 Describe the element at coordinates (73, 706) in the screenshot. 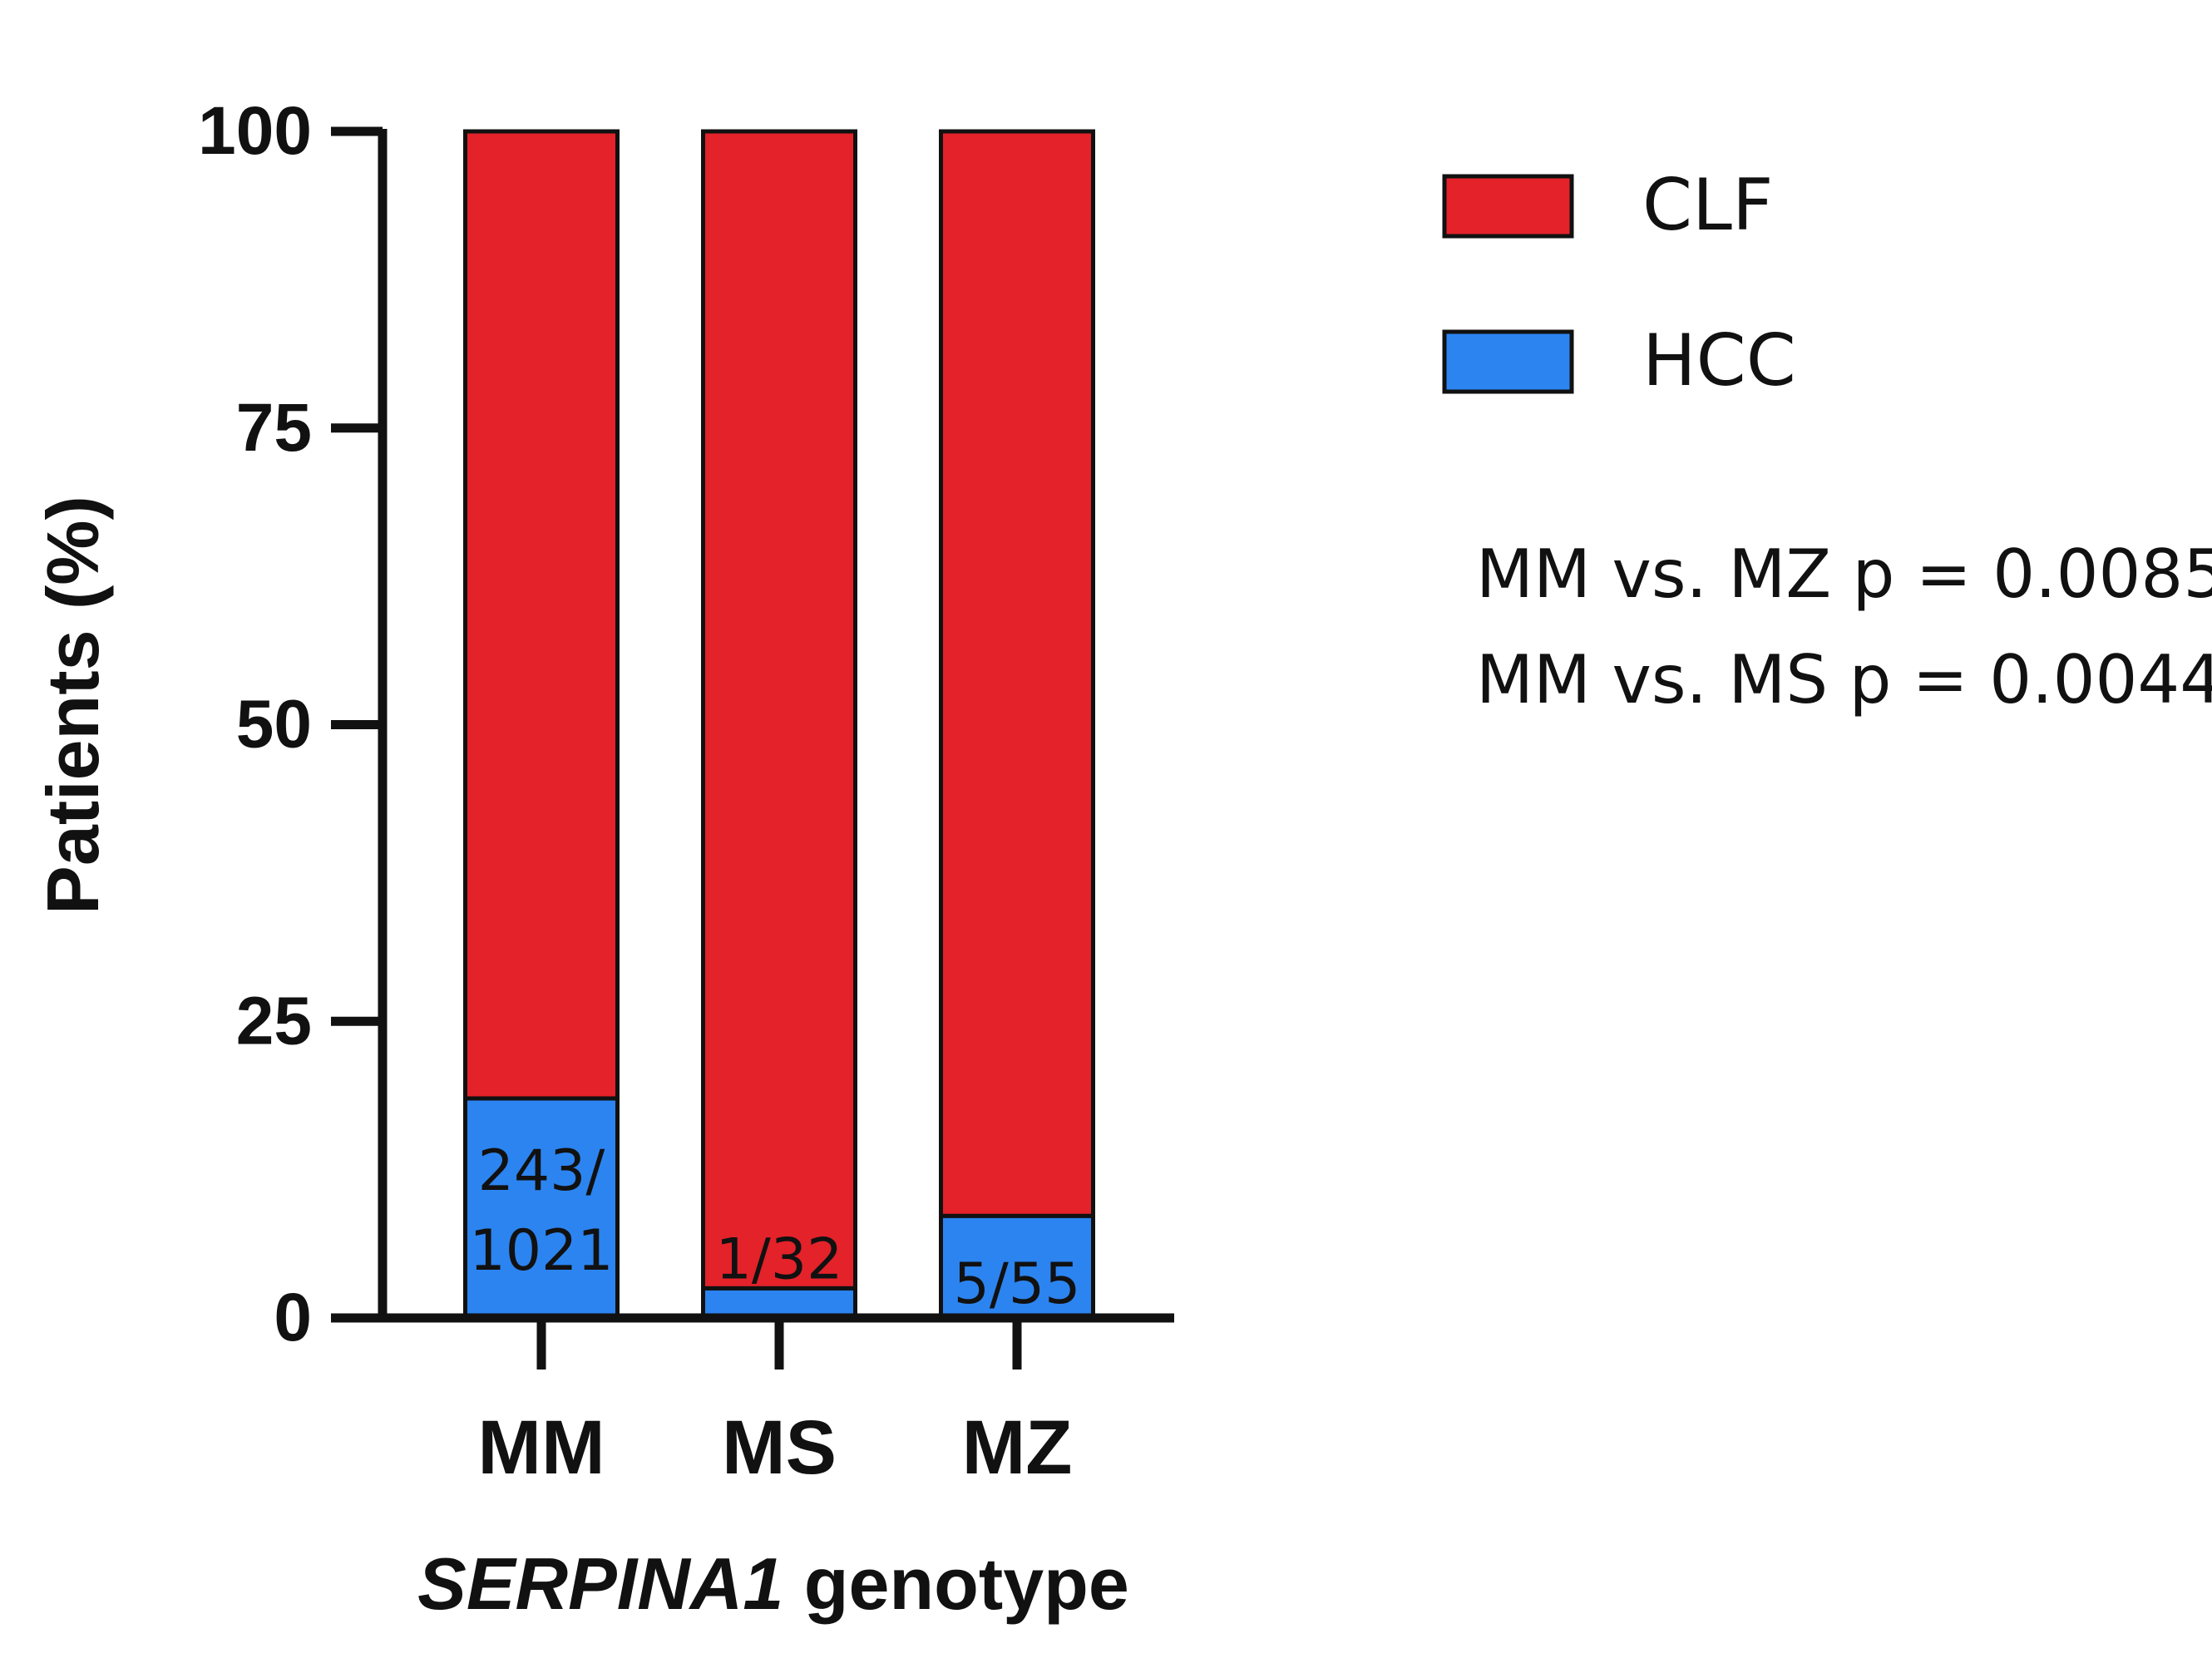

I see `y-axis-title: Patients (%)` at that location.